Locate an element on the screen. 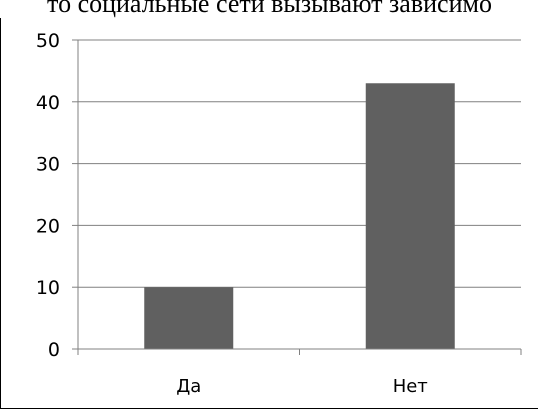 This screenshot has height=410, width=539. y-tick-label: 20 is located at coordinates (48, 226).